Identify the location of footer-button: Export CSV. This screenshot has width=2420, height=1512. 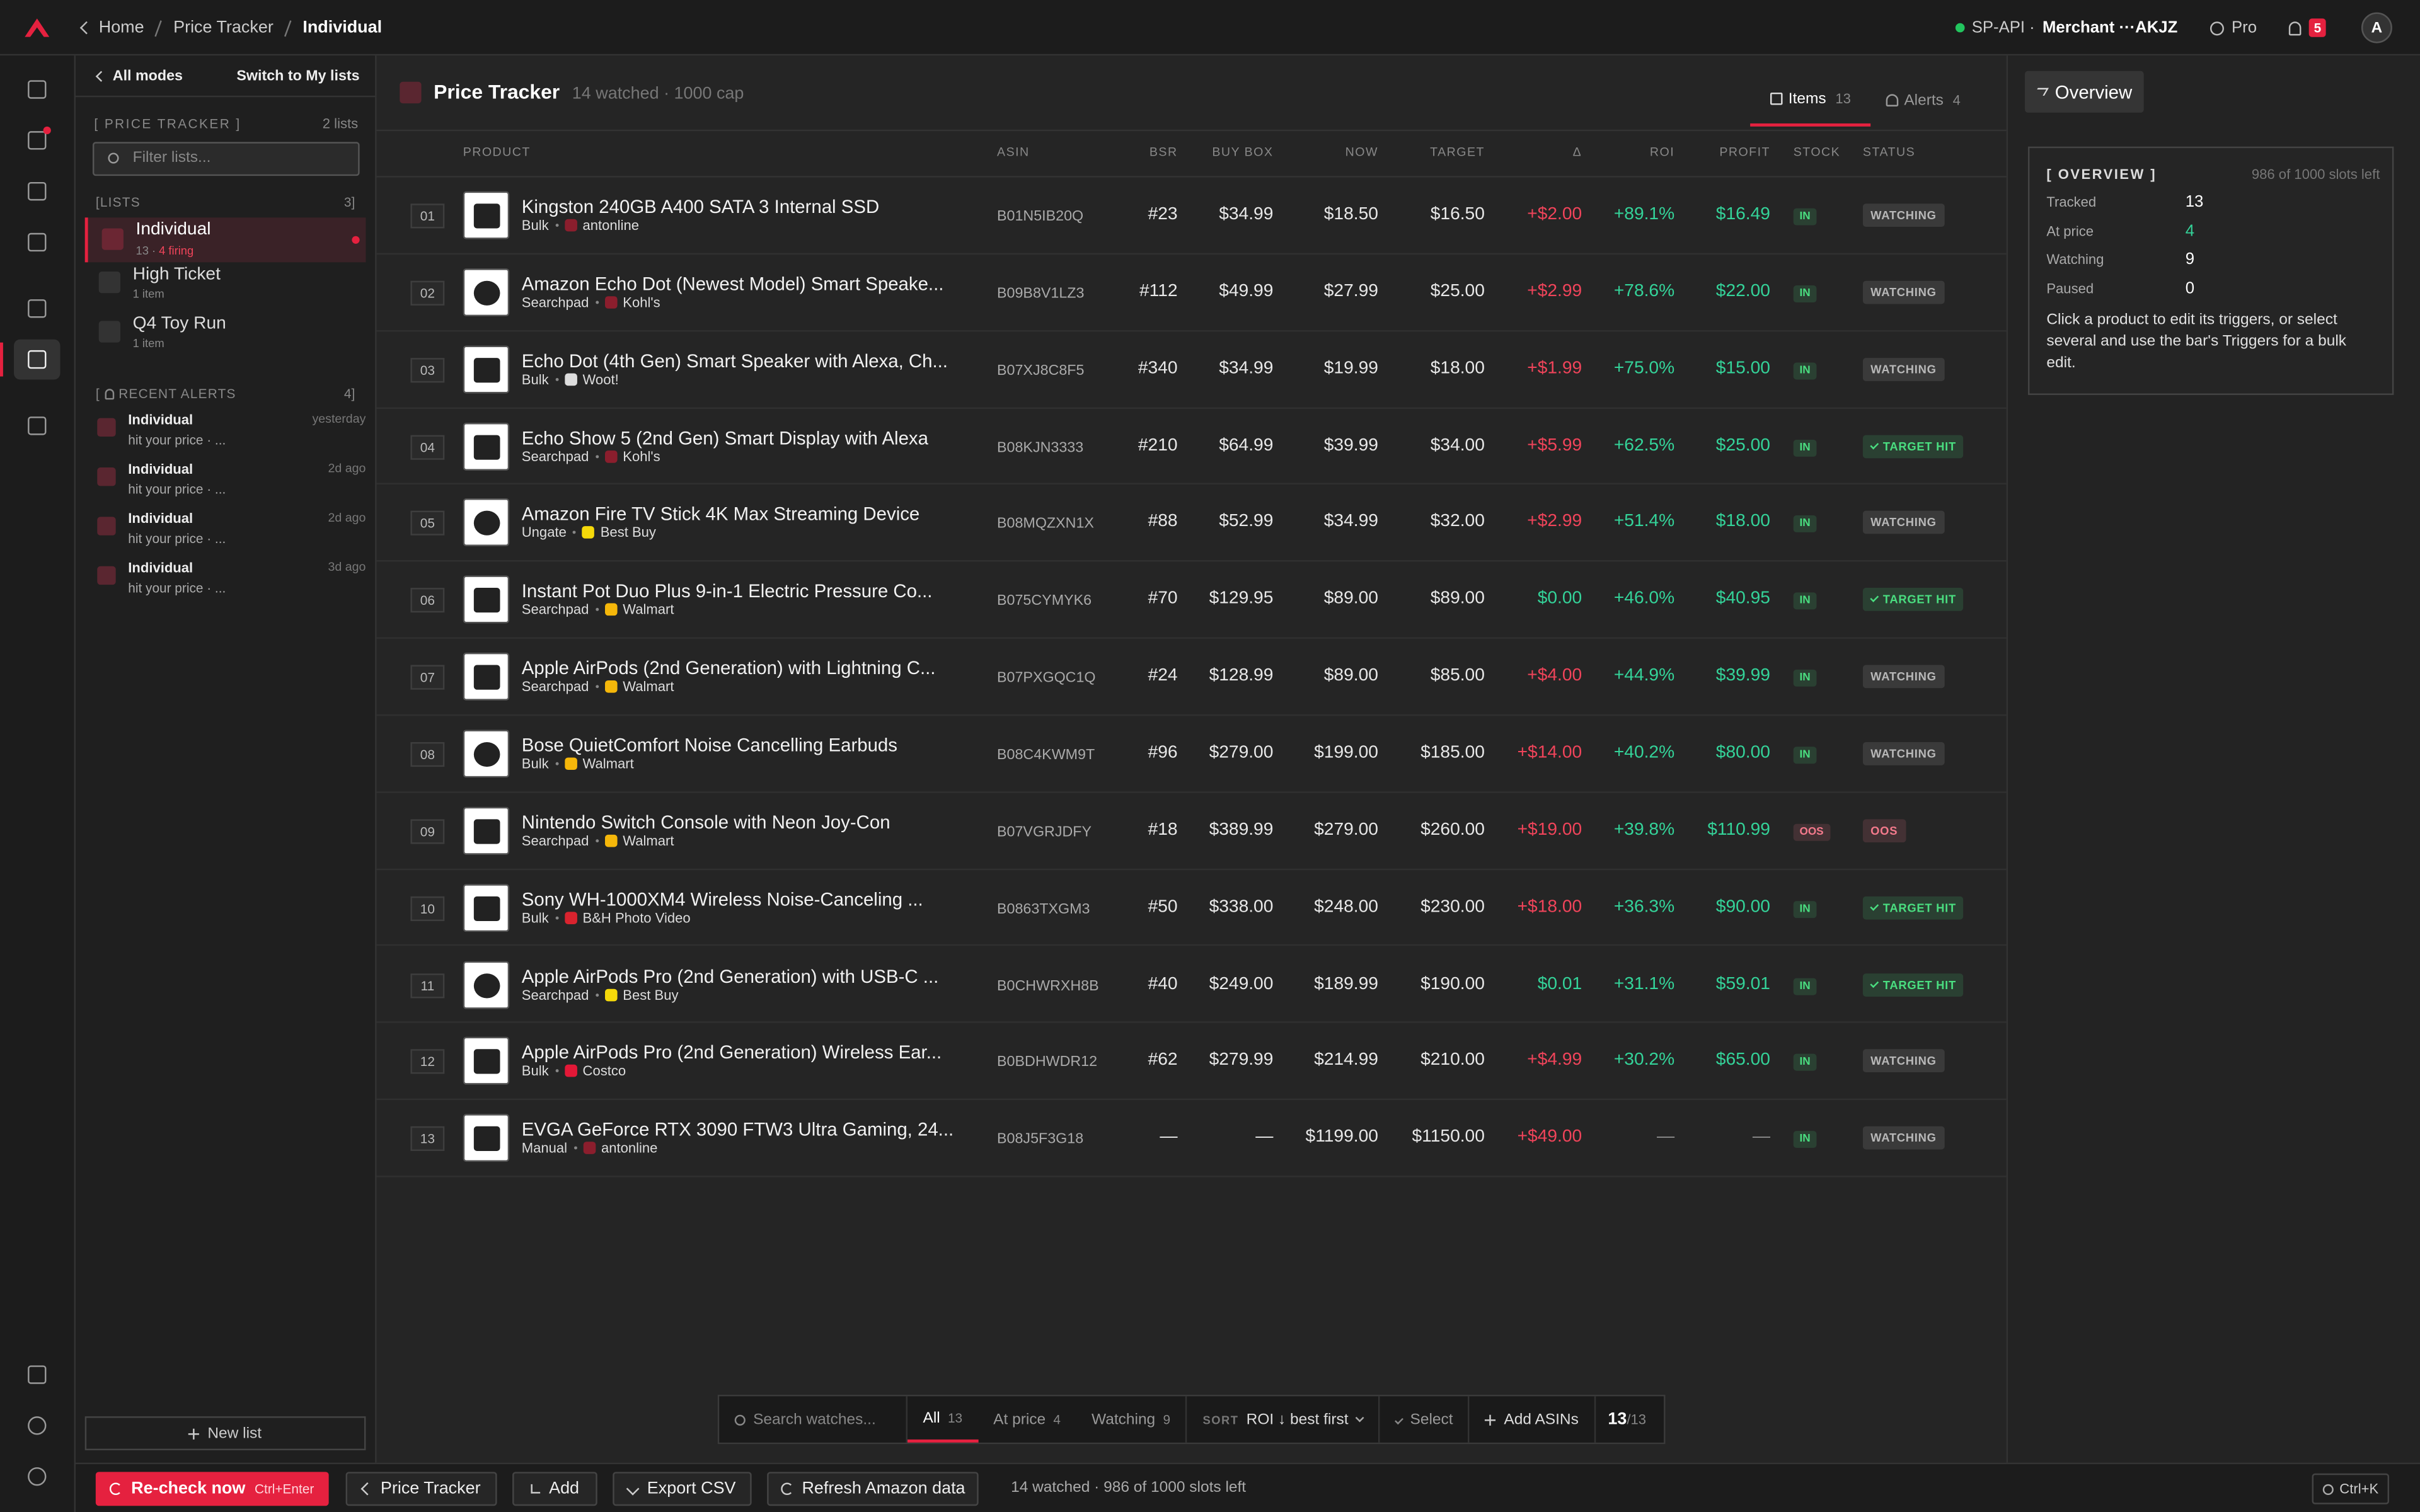
(682, 1489).